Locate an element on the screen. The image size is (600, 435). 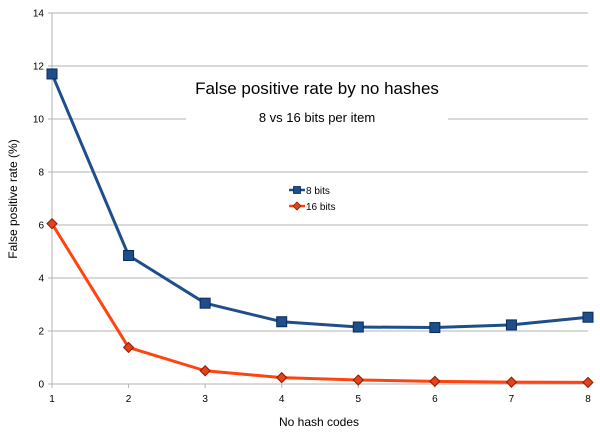
x-tick-label: 8 is located at coordinates (588, 399).